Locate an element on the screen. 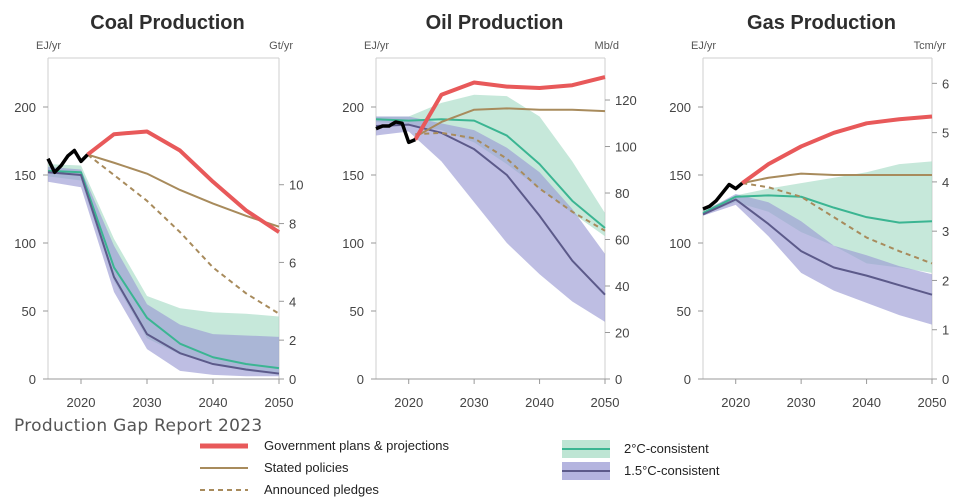  gas-left-tick-label: 200 is located at coordinates (680, 107).